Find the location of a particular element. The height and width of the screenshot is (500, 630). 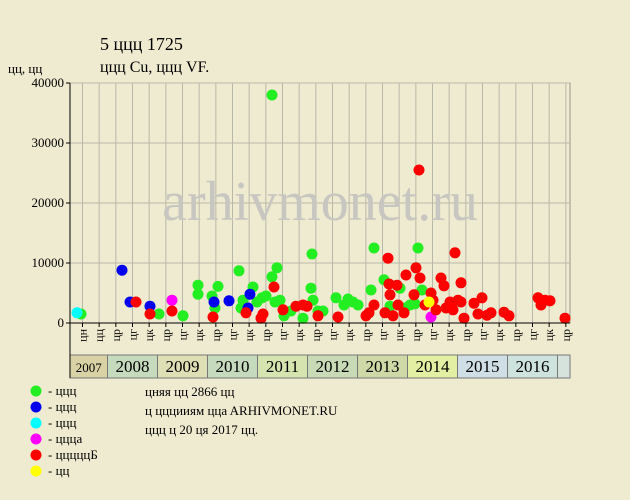

year-label: 2008 is located at coordinates (133, 366).